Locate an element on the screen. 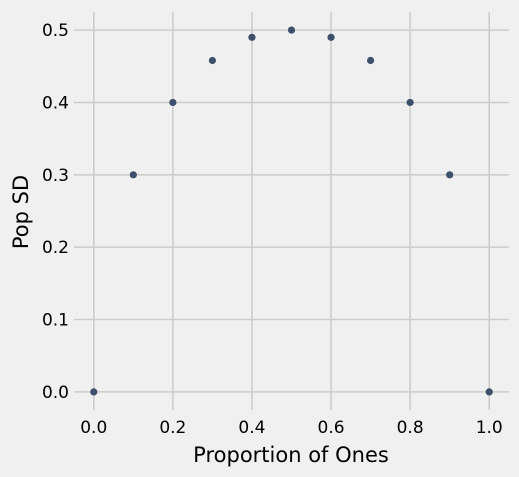 The width and height of the screenshot is (519, 477). y-tick-label: 0.1 is located at coordinates (55, 321).